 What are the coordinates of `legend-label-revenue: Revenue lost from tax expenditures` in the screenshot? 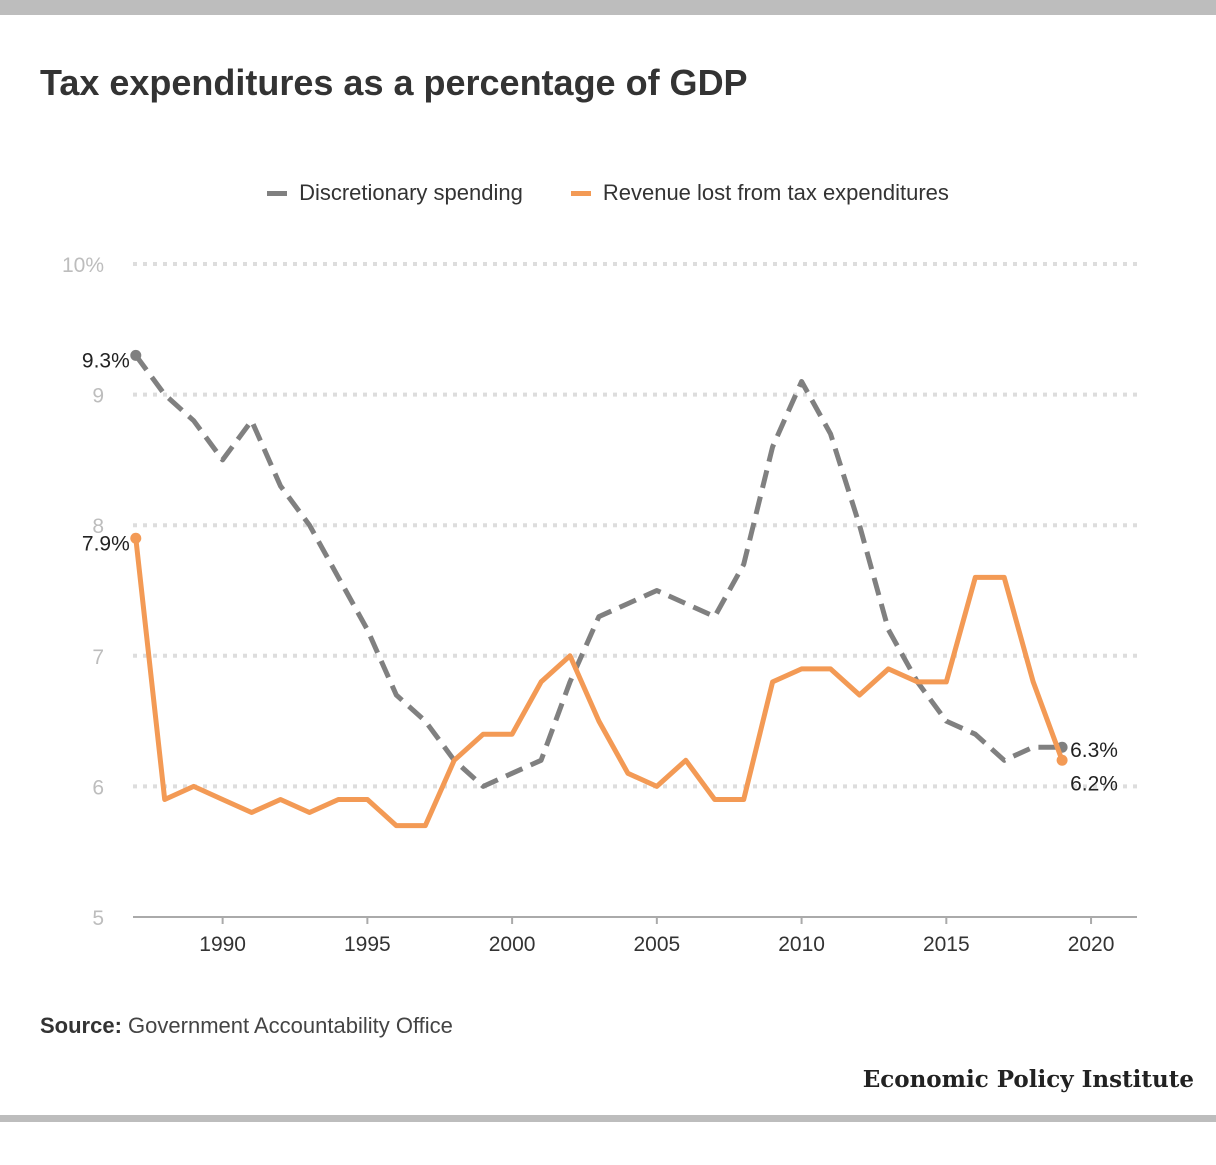 It's located at (775, 192).